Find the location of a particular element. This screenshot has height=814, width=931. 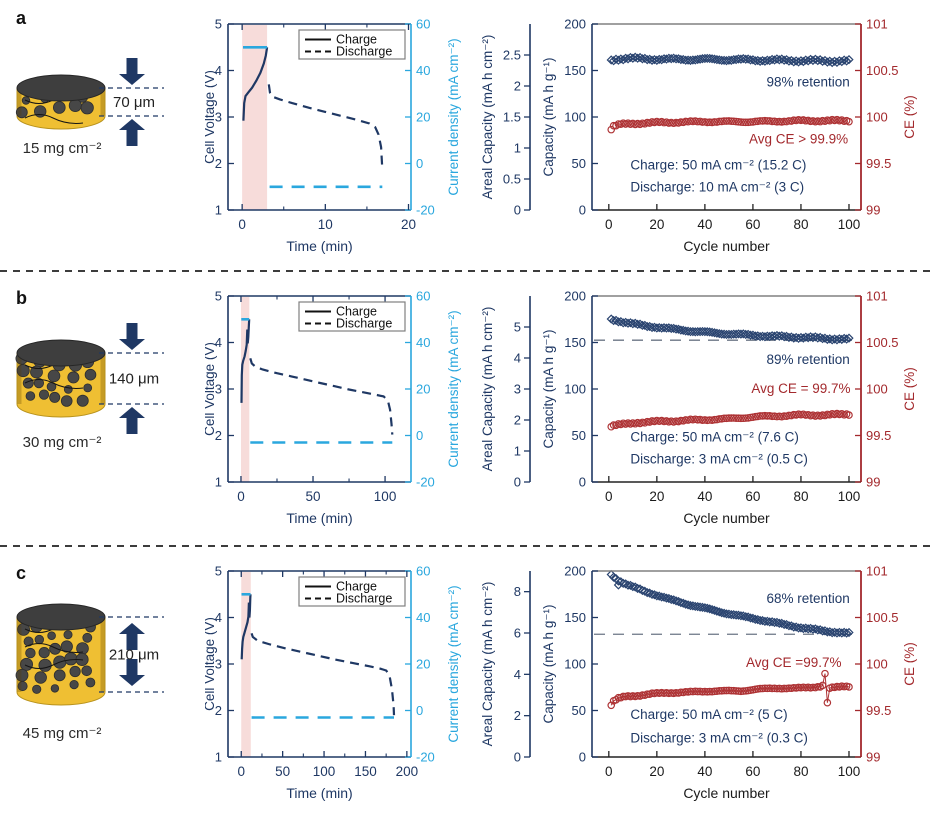

ce-tick-label: 99.5 is located at coordinates (878, 163).